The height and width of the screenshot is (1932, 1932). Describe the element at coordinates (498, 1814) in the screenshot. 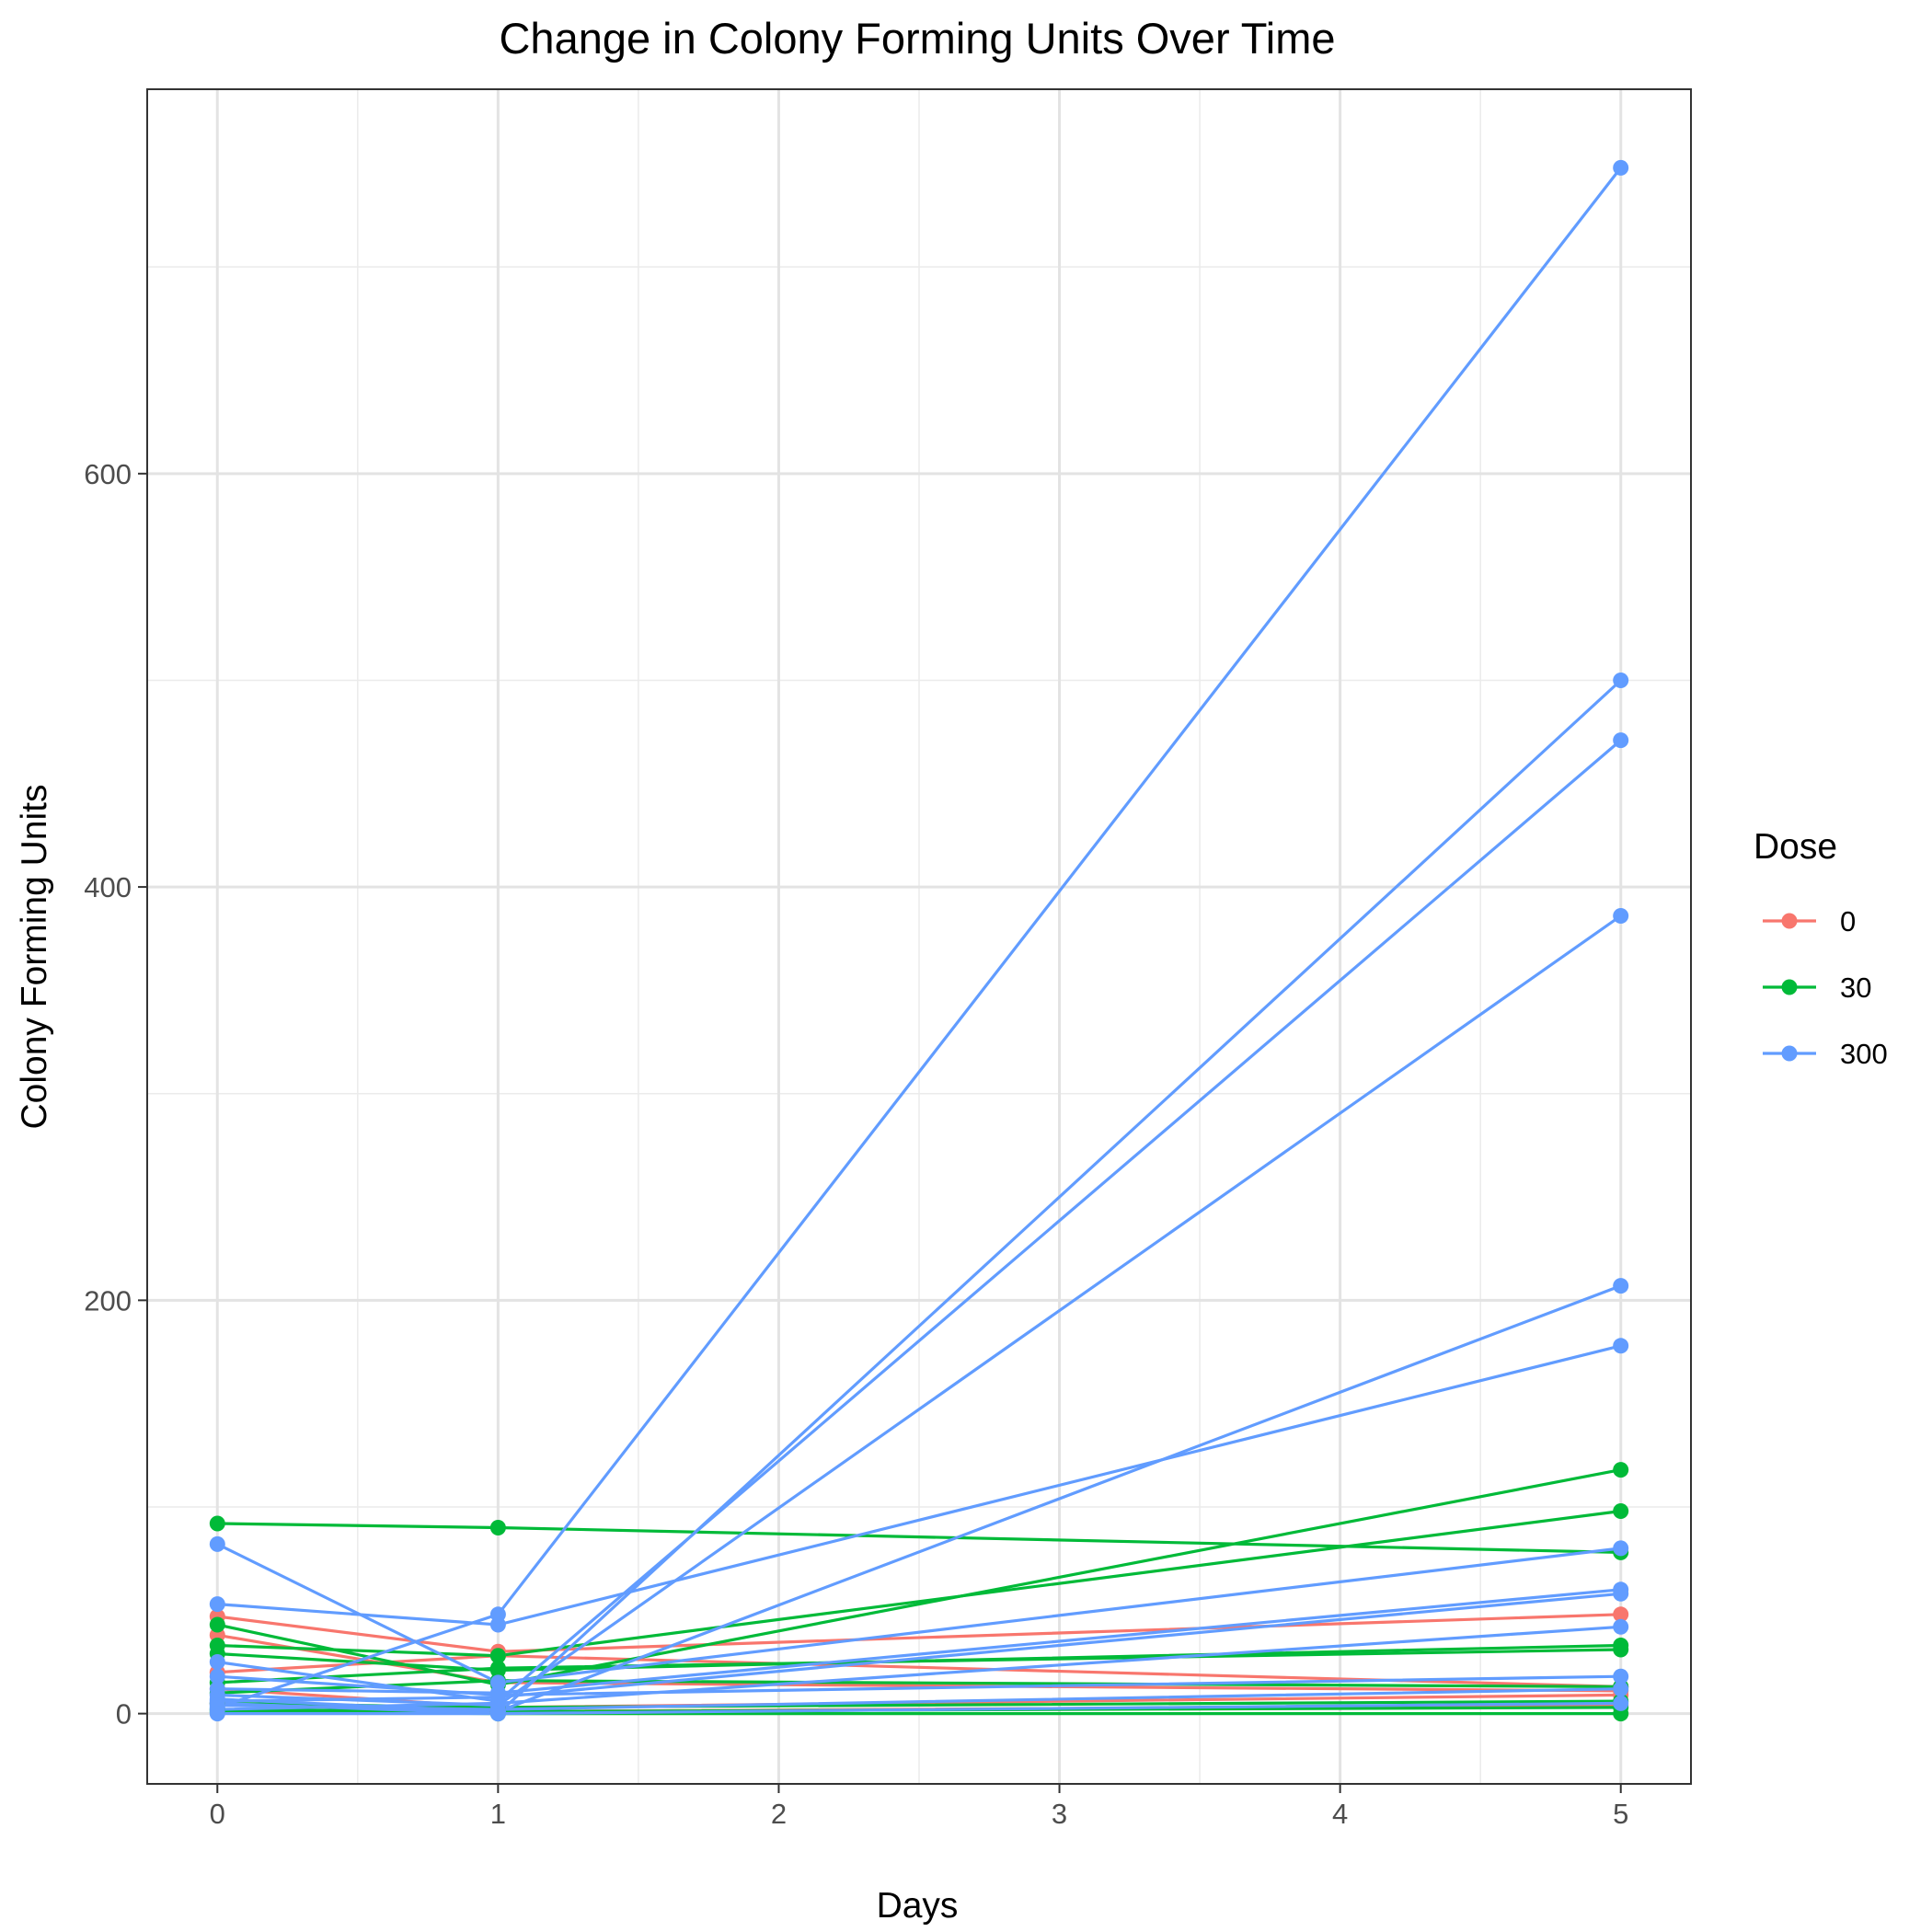

I see `x-tick-label: 1` at that location.